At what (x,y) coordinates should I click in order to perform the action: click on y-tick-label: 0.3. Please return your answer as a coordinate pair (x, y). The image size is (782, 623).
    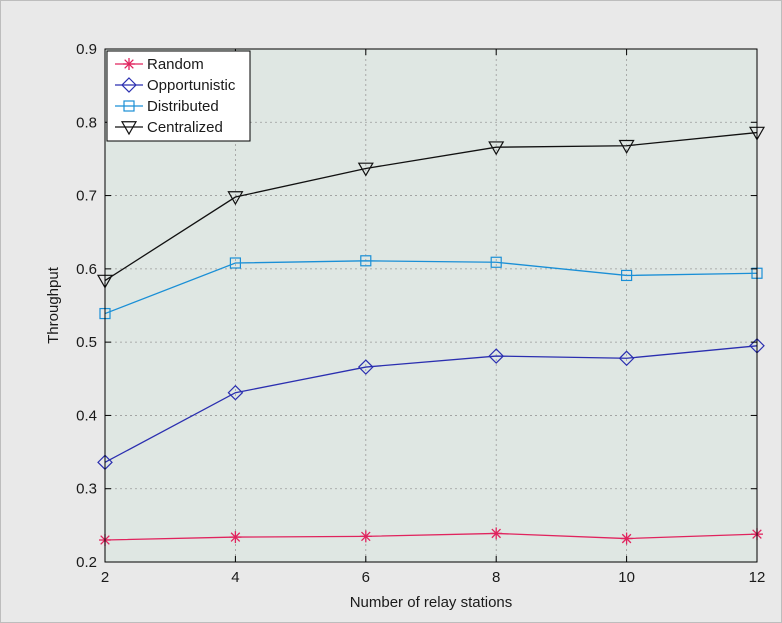
    Looking at the image, I should click on (86, 489).